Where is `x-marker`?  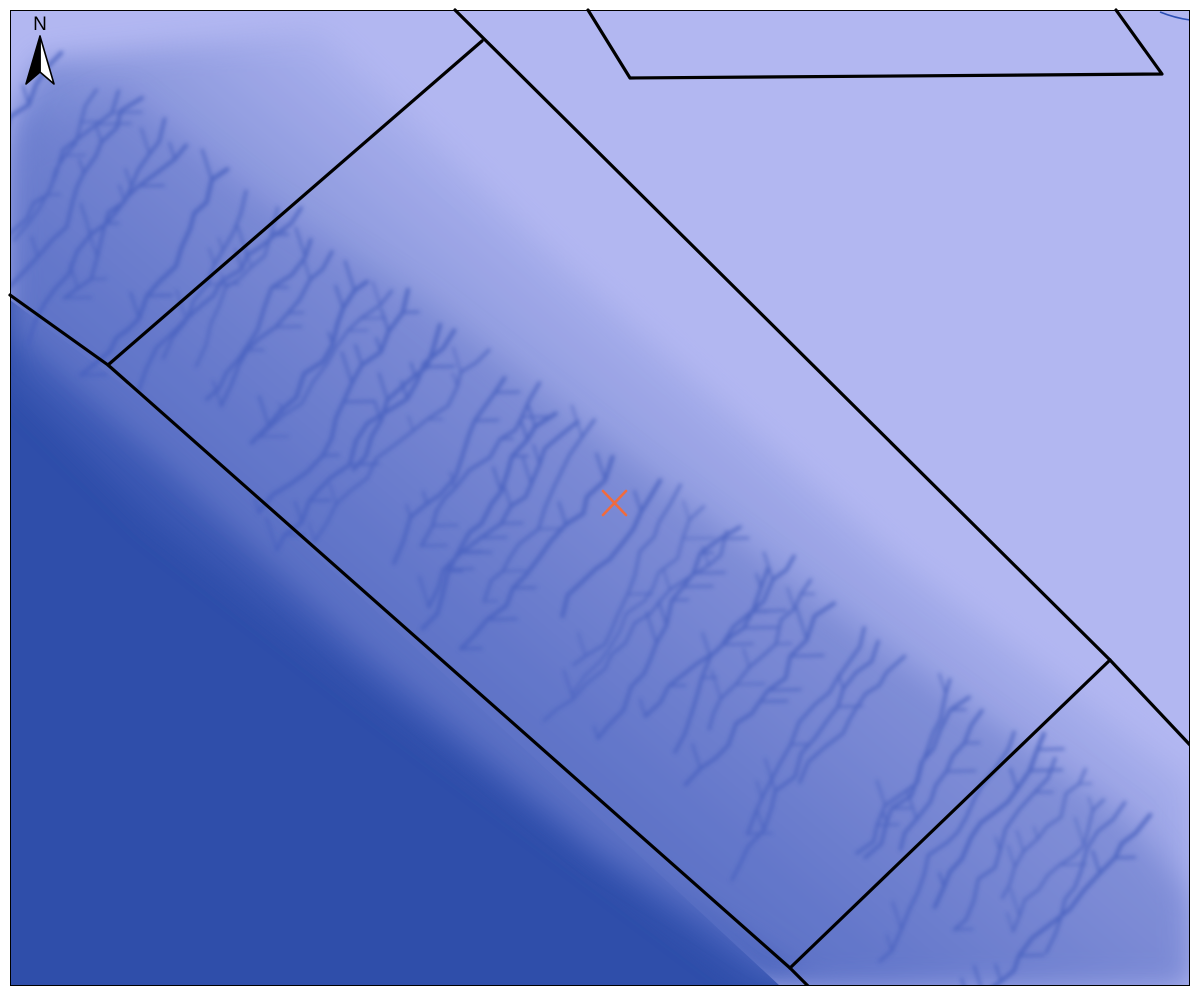
x-marker is located at coordinates (614, 503).